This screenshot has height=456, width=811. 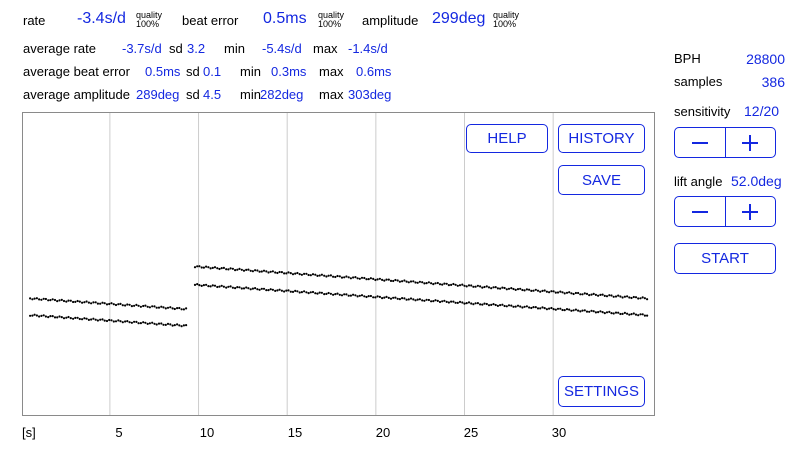 I want to click on lift-angle-decrease-button, so click(x=700, y=211).